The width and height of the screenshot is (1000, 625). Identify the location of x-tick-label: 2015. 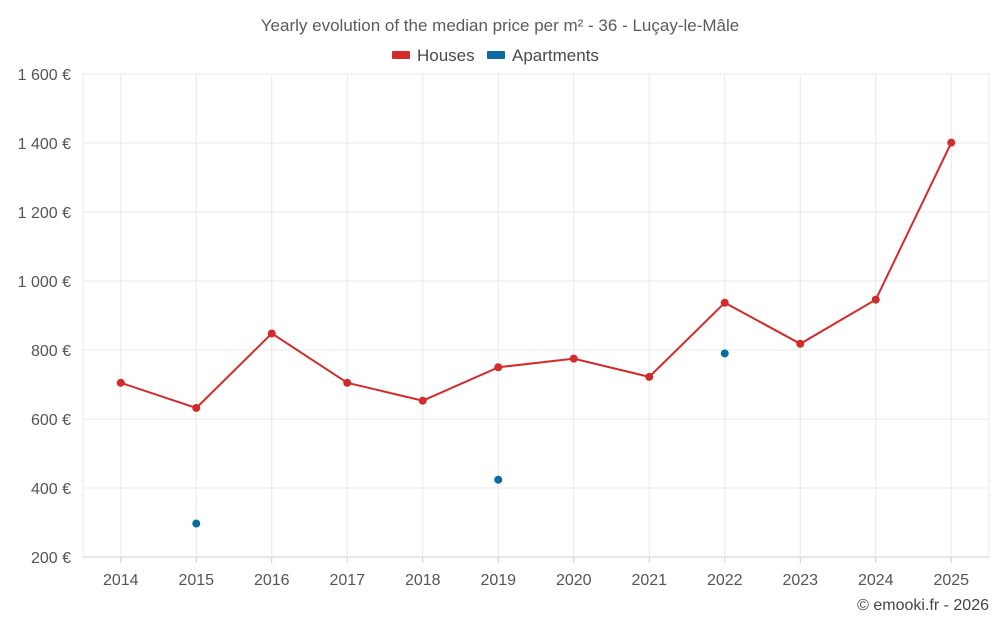
(196, 580).